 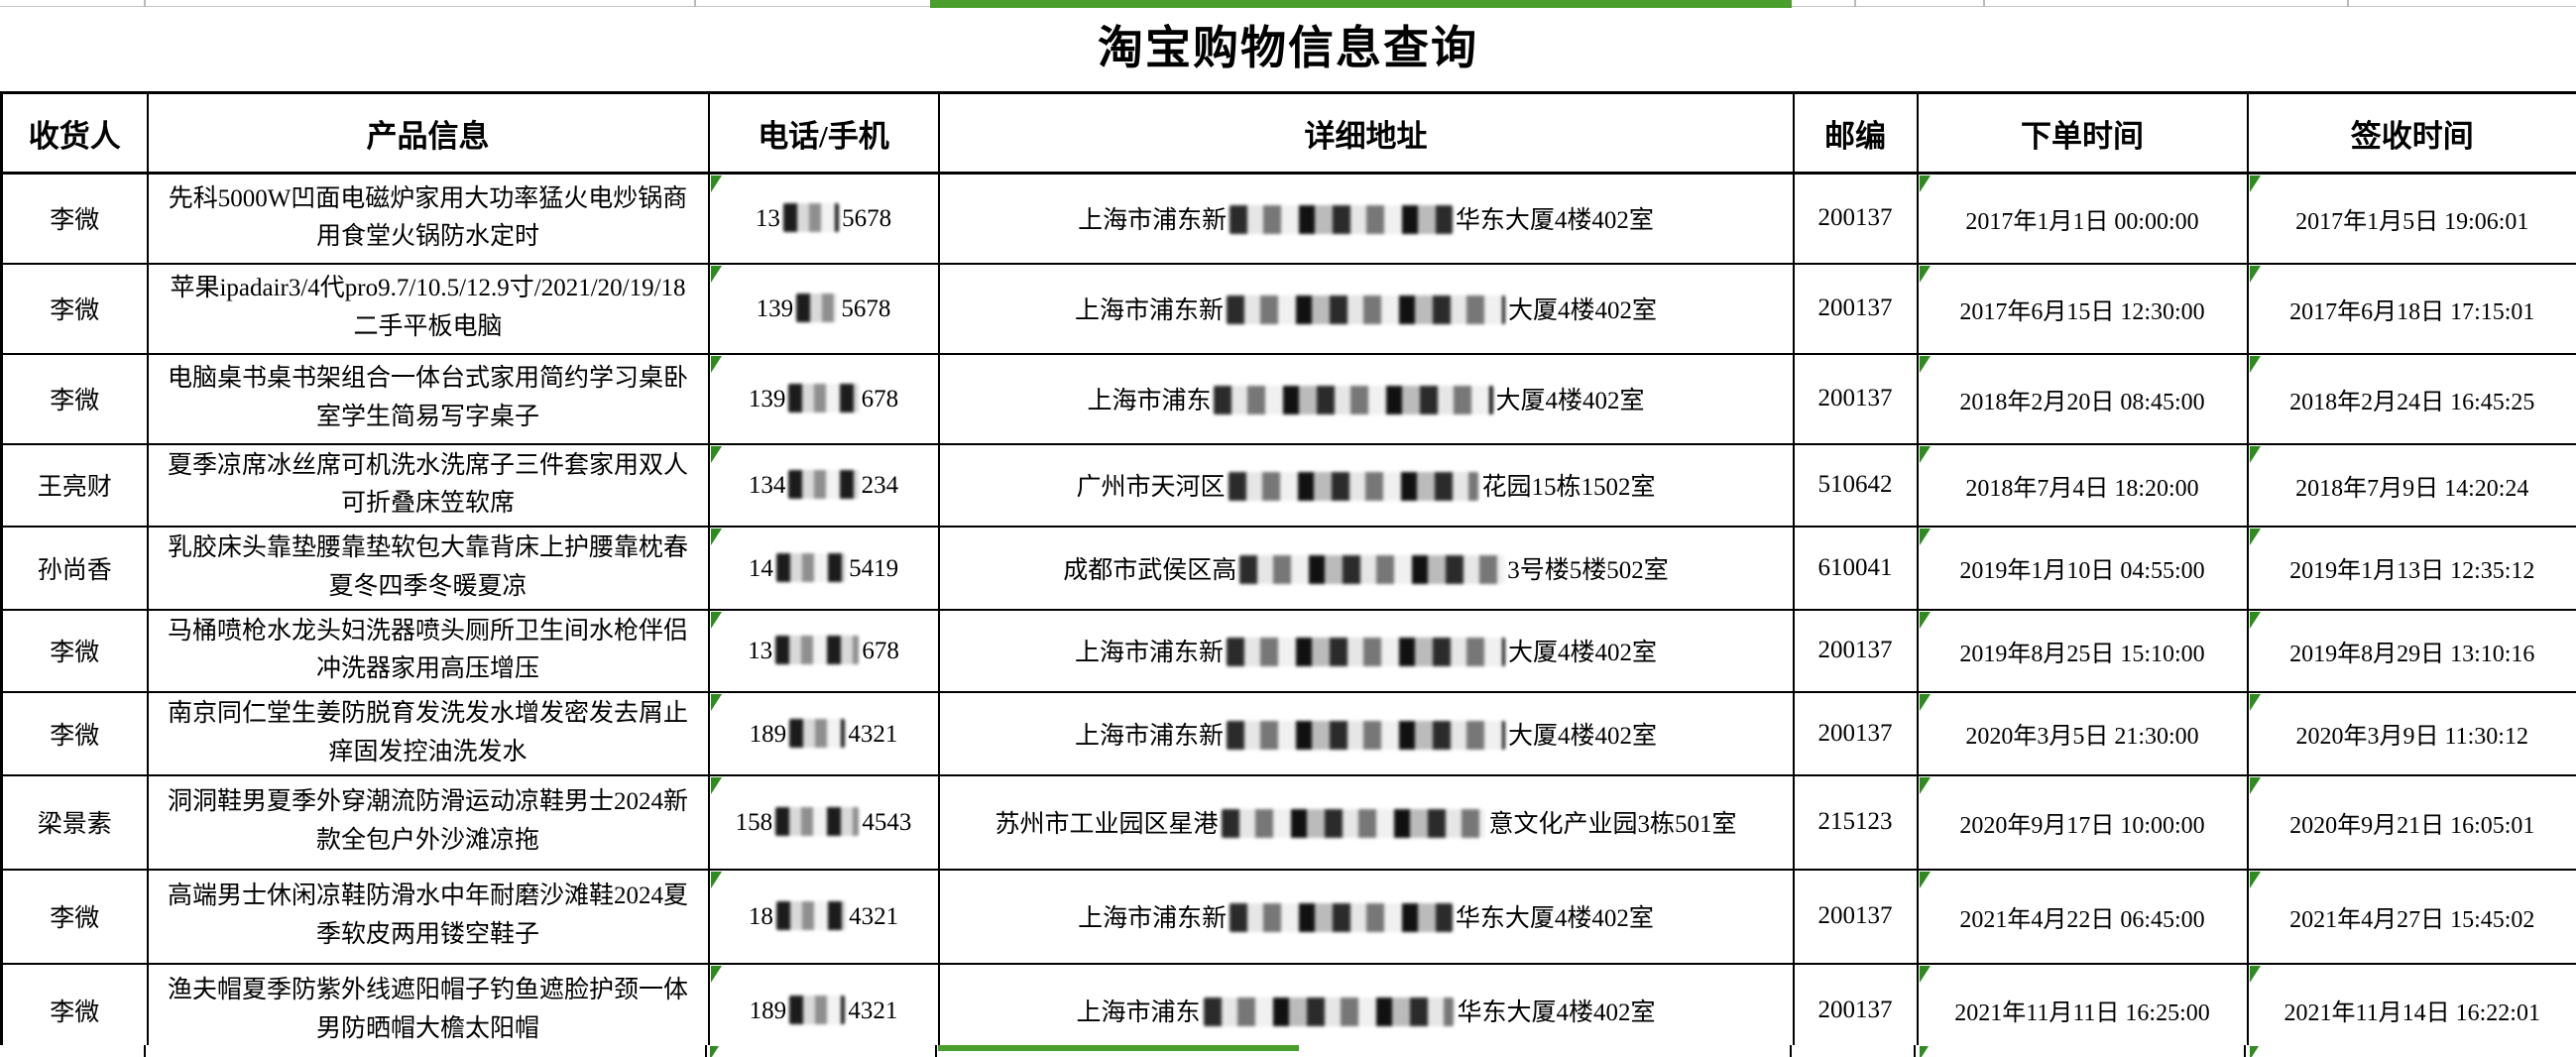 What do you see at coordinates (823, 398) in the screenshot?
I see `phone-cell: 139█████678` at bounding box center [823, 398].